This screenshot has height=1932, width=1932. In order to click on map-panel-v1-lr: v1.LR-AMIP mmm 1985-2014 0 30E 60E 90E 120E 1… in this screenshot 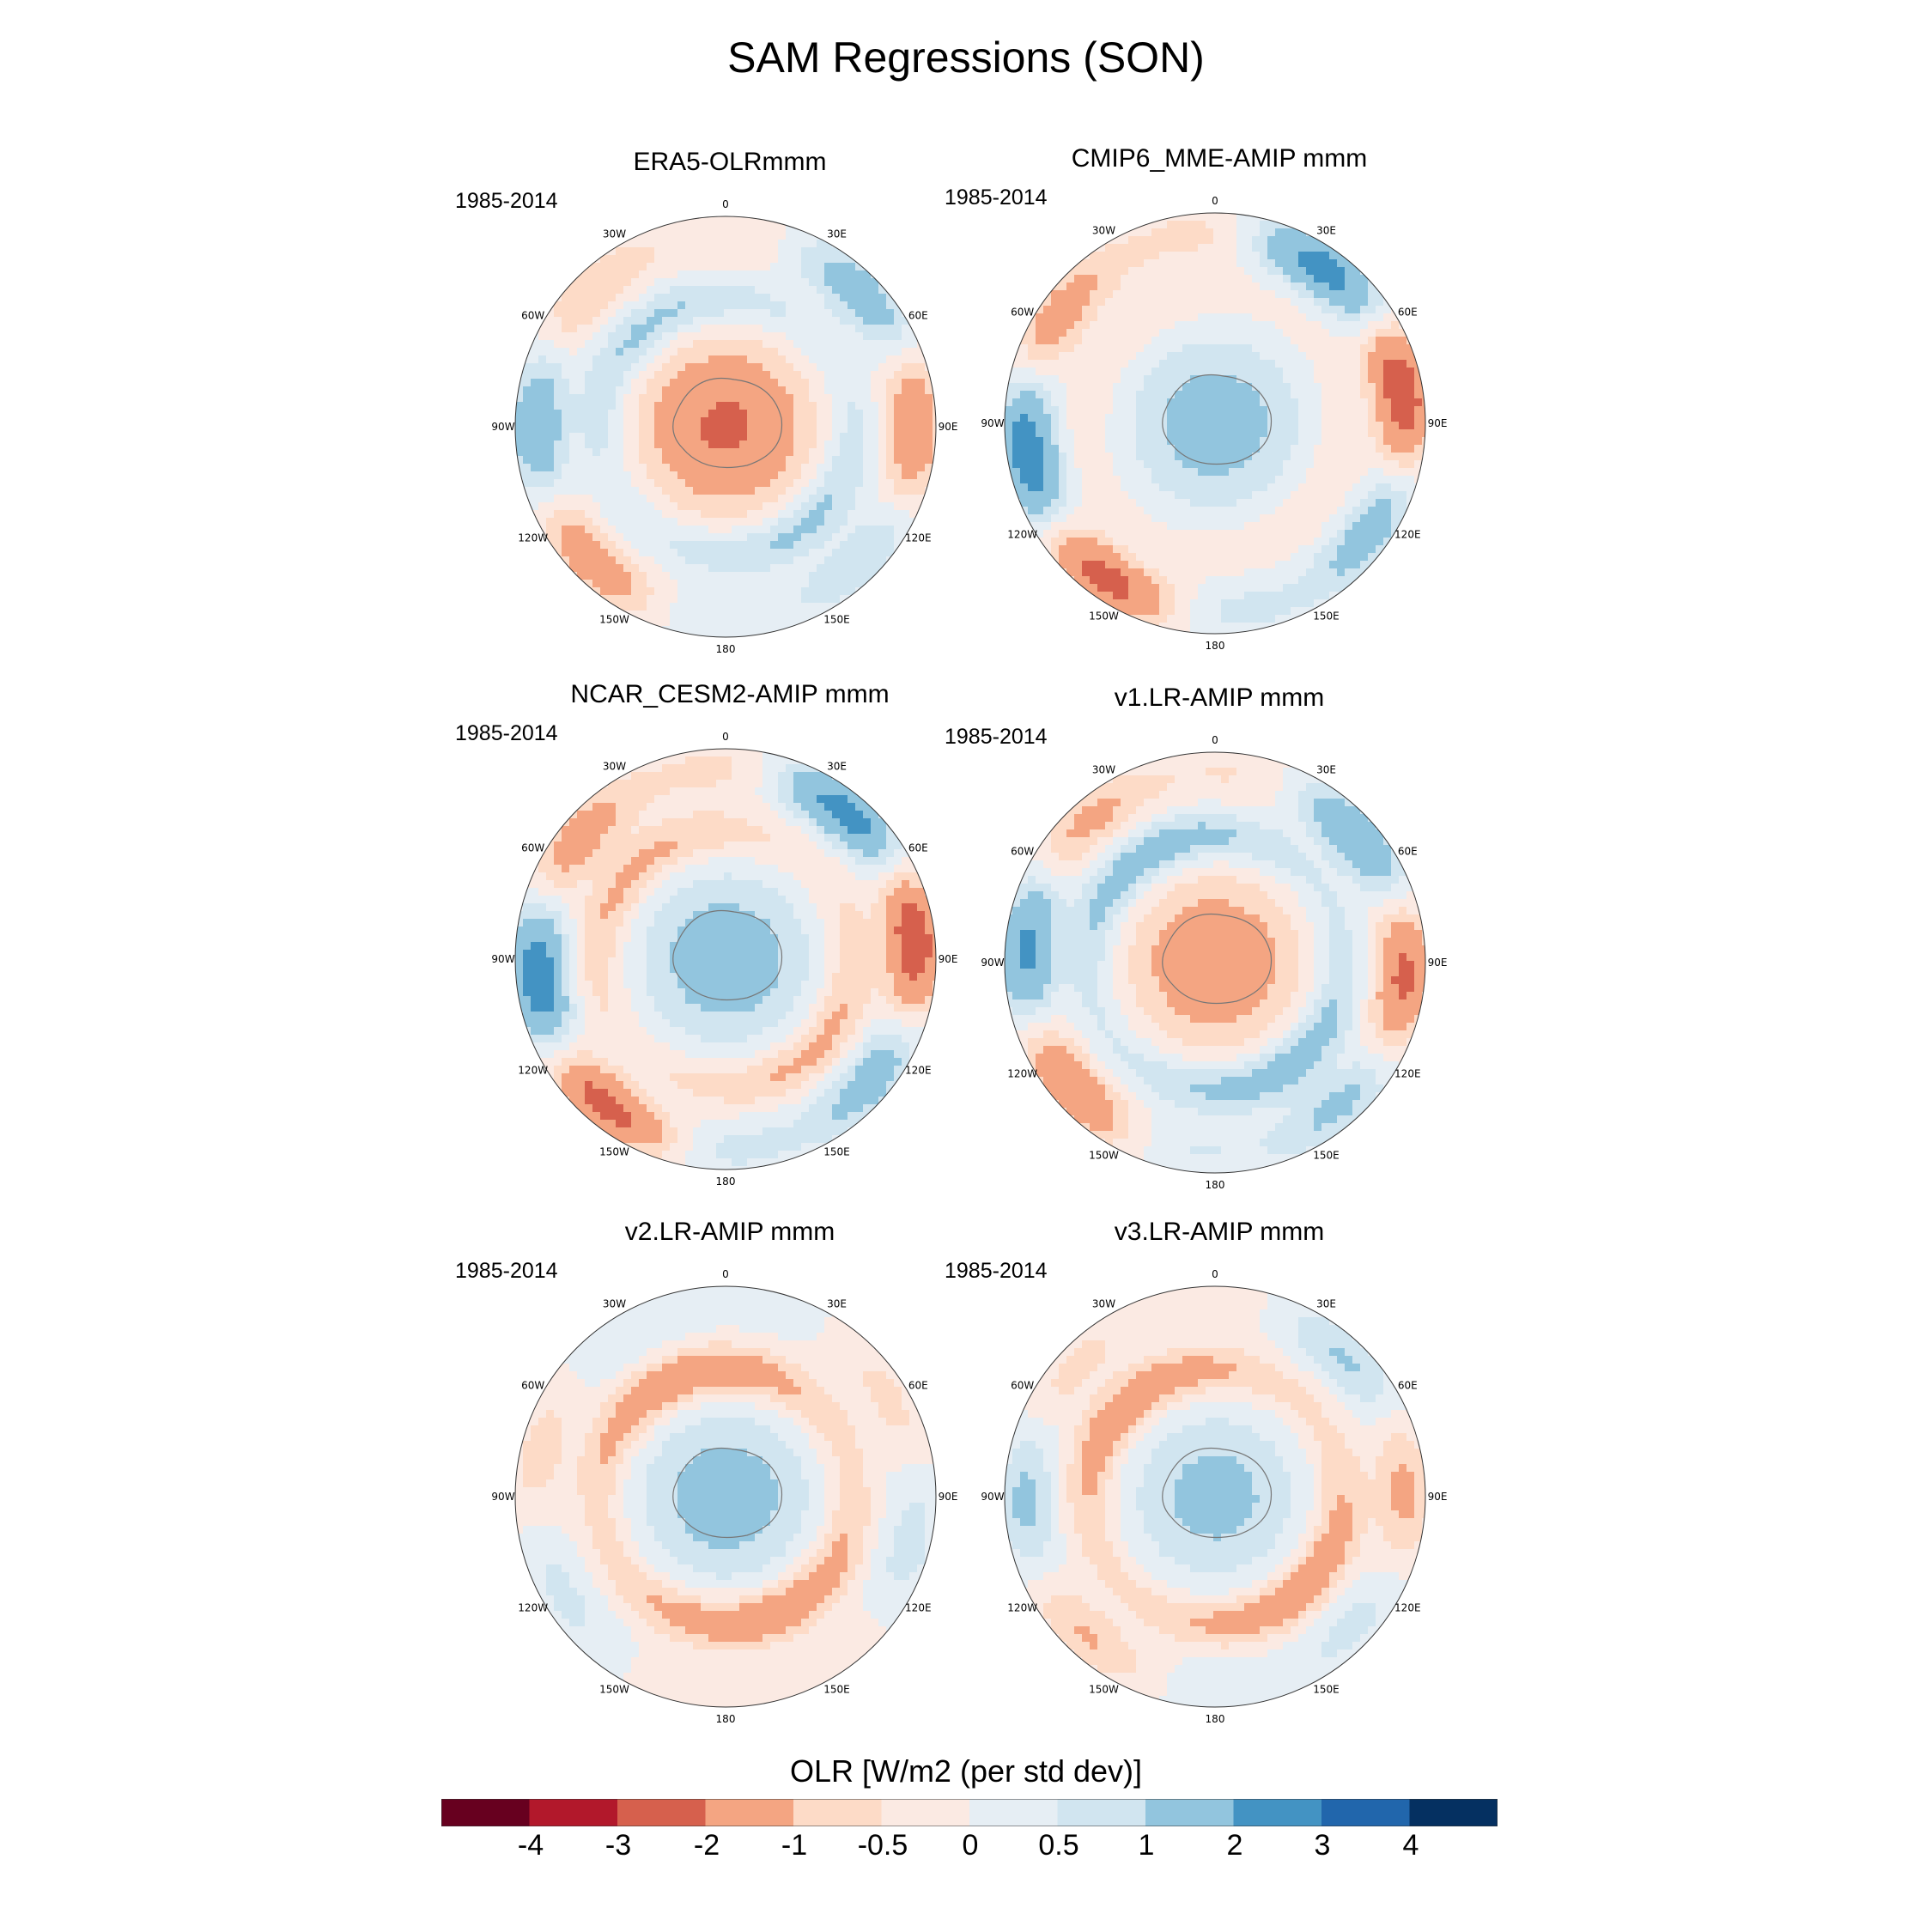, I will do `click(1215, 950)`.